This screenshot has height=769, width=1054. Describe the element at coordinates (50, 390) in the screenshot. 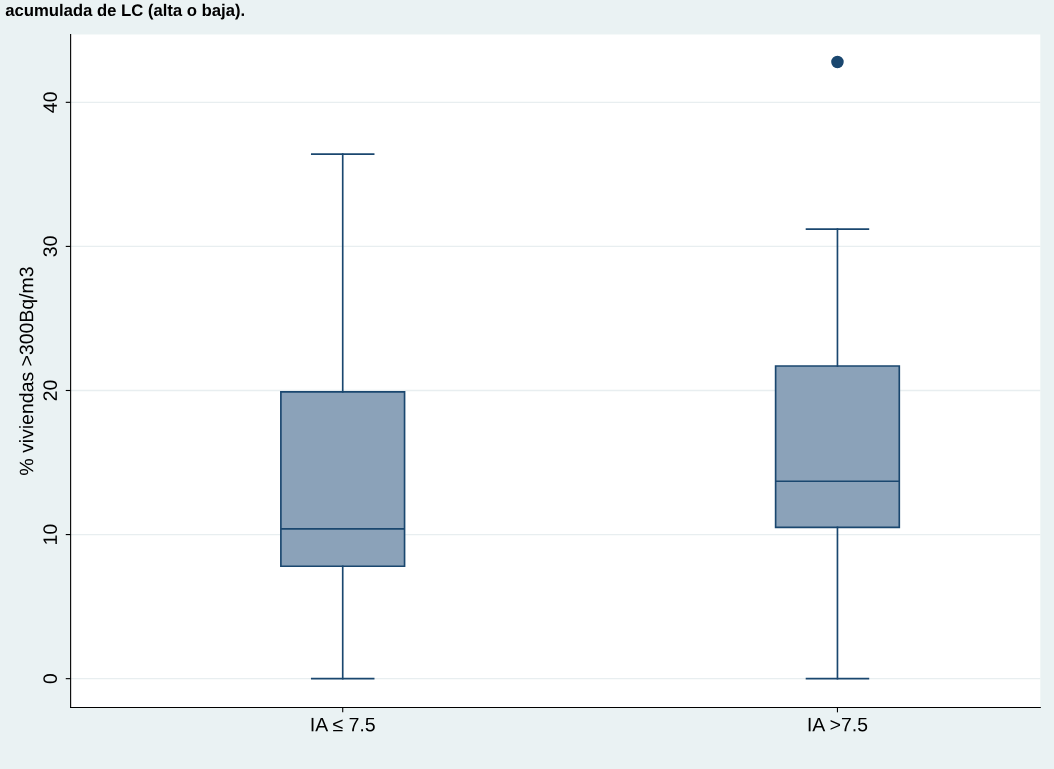

I see `y-tick-label: 20` at that location.